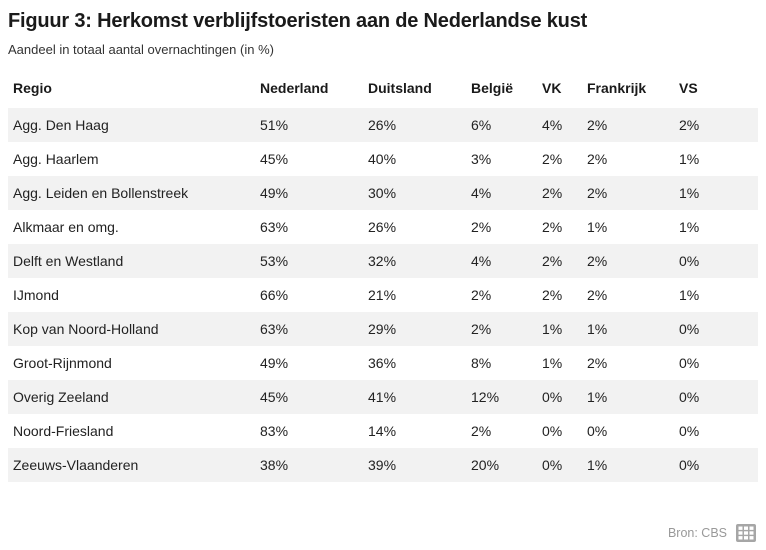 The width and height of the screenshot is (766, 550). What do you see at coordinates (697, 533) in the screenshot?
I see `source-label: Bron: CBS` at bounding box center [697, 533].